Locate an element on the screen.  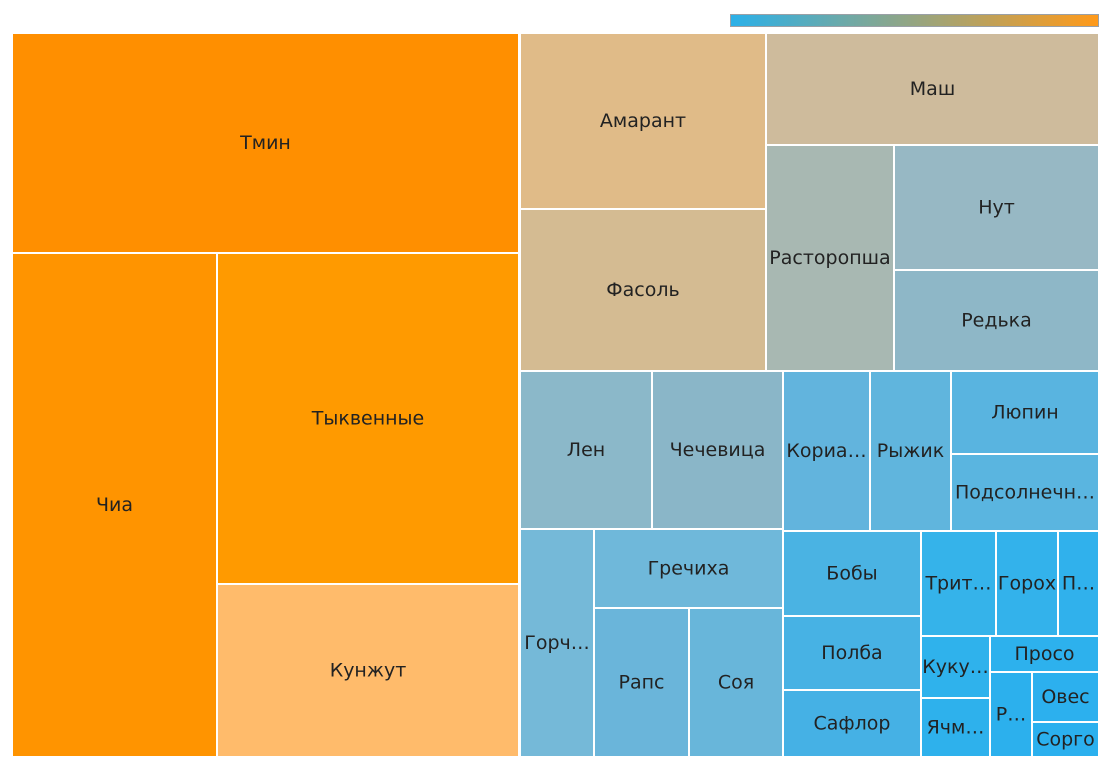
color-scale-bar is located at coordinates (914, 20).